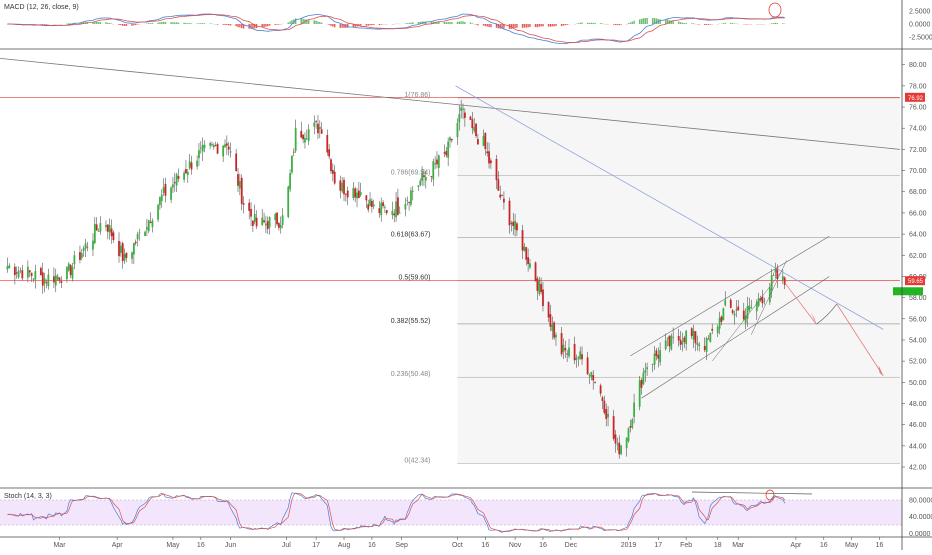 Image resolution: width=932 pixels, height=555 pixels. What do you see at coordinates (59, 545) in the screenshot?
I see `time-tick-label: Mar` at bounding box center [59, 545].